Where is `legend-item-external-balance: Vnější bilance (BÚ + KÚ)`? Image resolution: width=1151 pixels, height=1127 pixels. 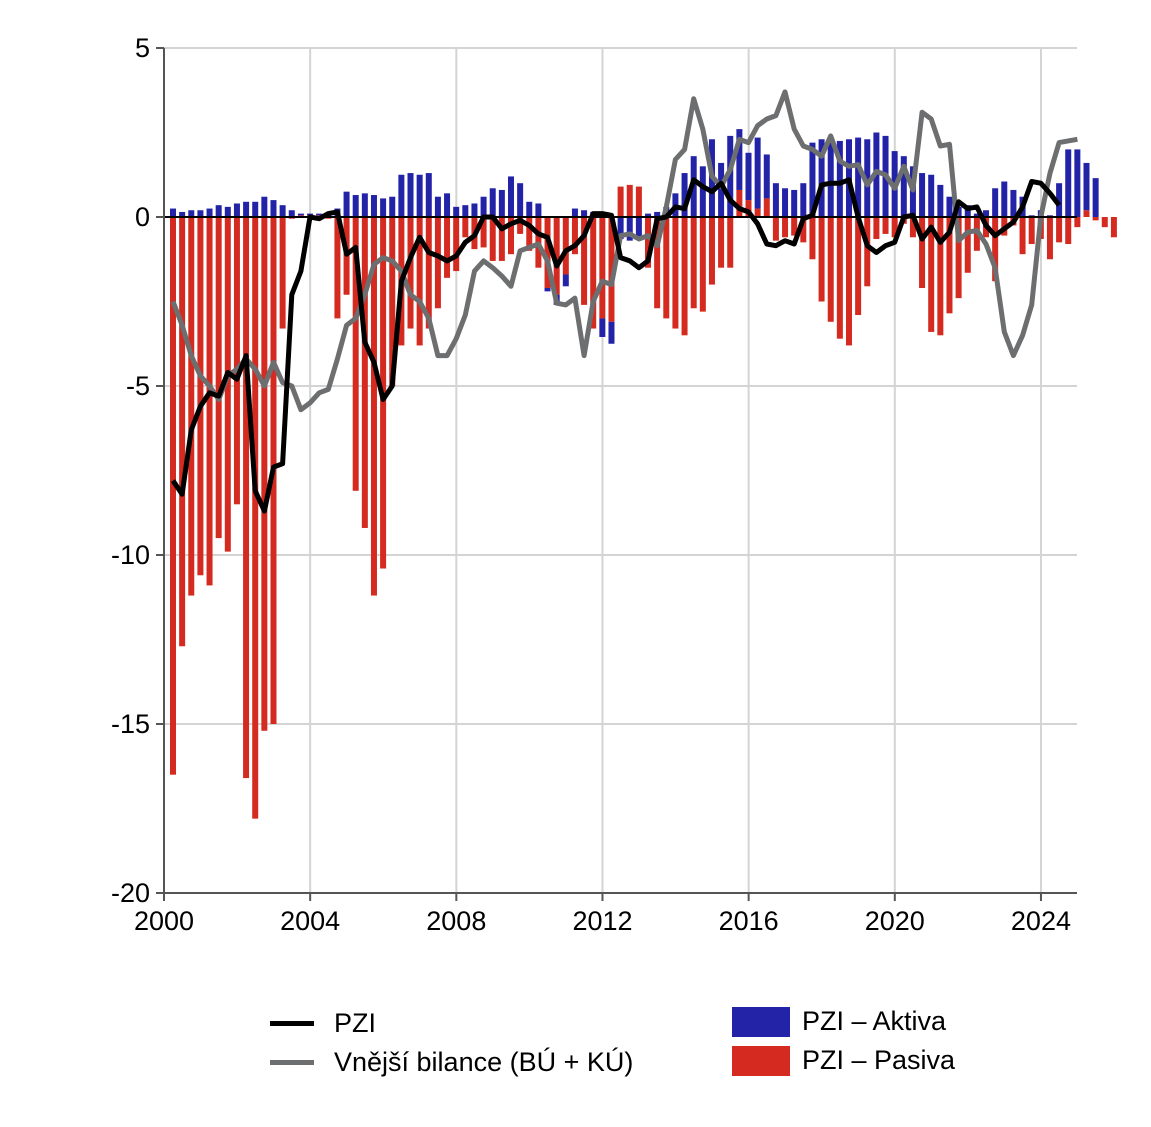 legend-item-external-balance: Vnější bilance (BÚ + KÚ) is located at coordinates (451, 1062).